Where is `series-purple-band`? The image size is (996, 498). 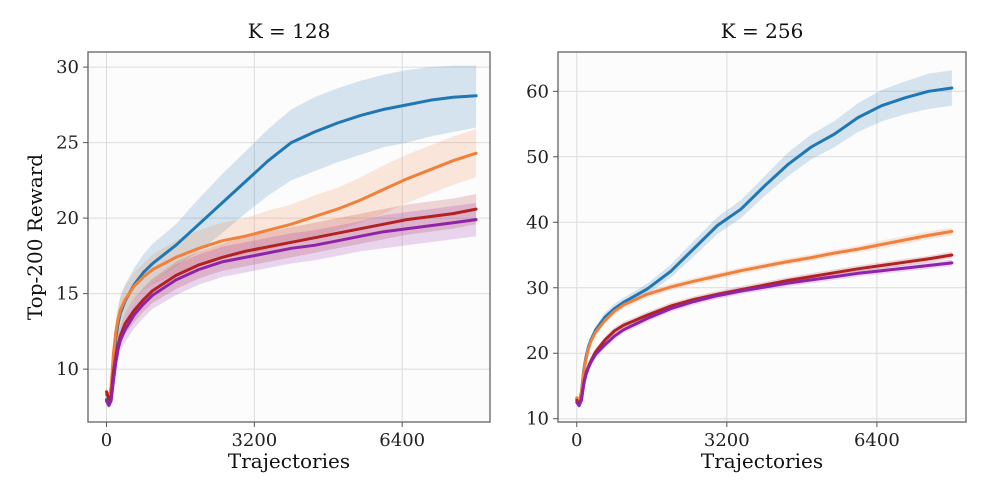 series-purple-band is located at coordinates (764, 334).